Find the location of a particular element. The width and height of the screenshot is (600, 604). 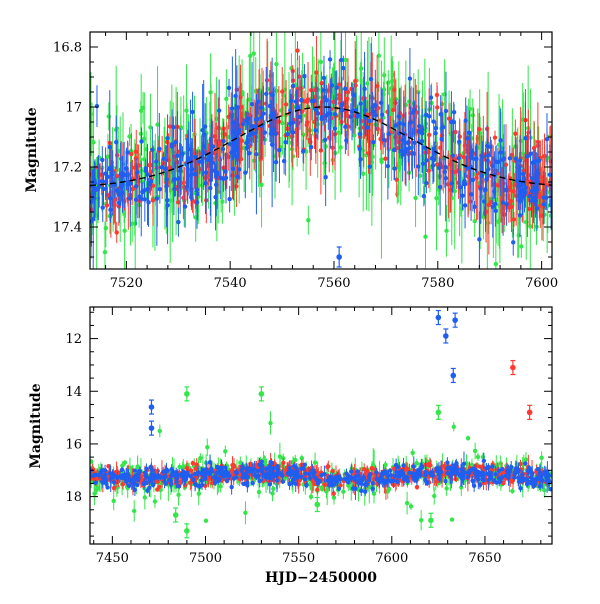

series-blue is located at coordinates (320, 476).